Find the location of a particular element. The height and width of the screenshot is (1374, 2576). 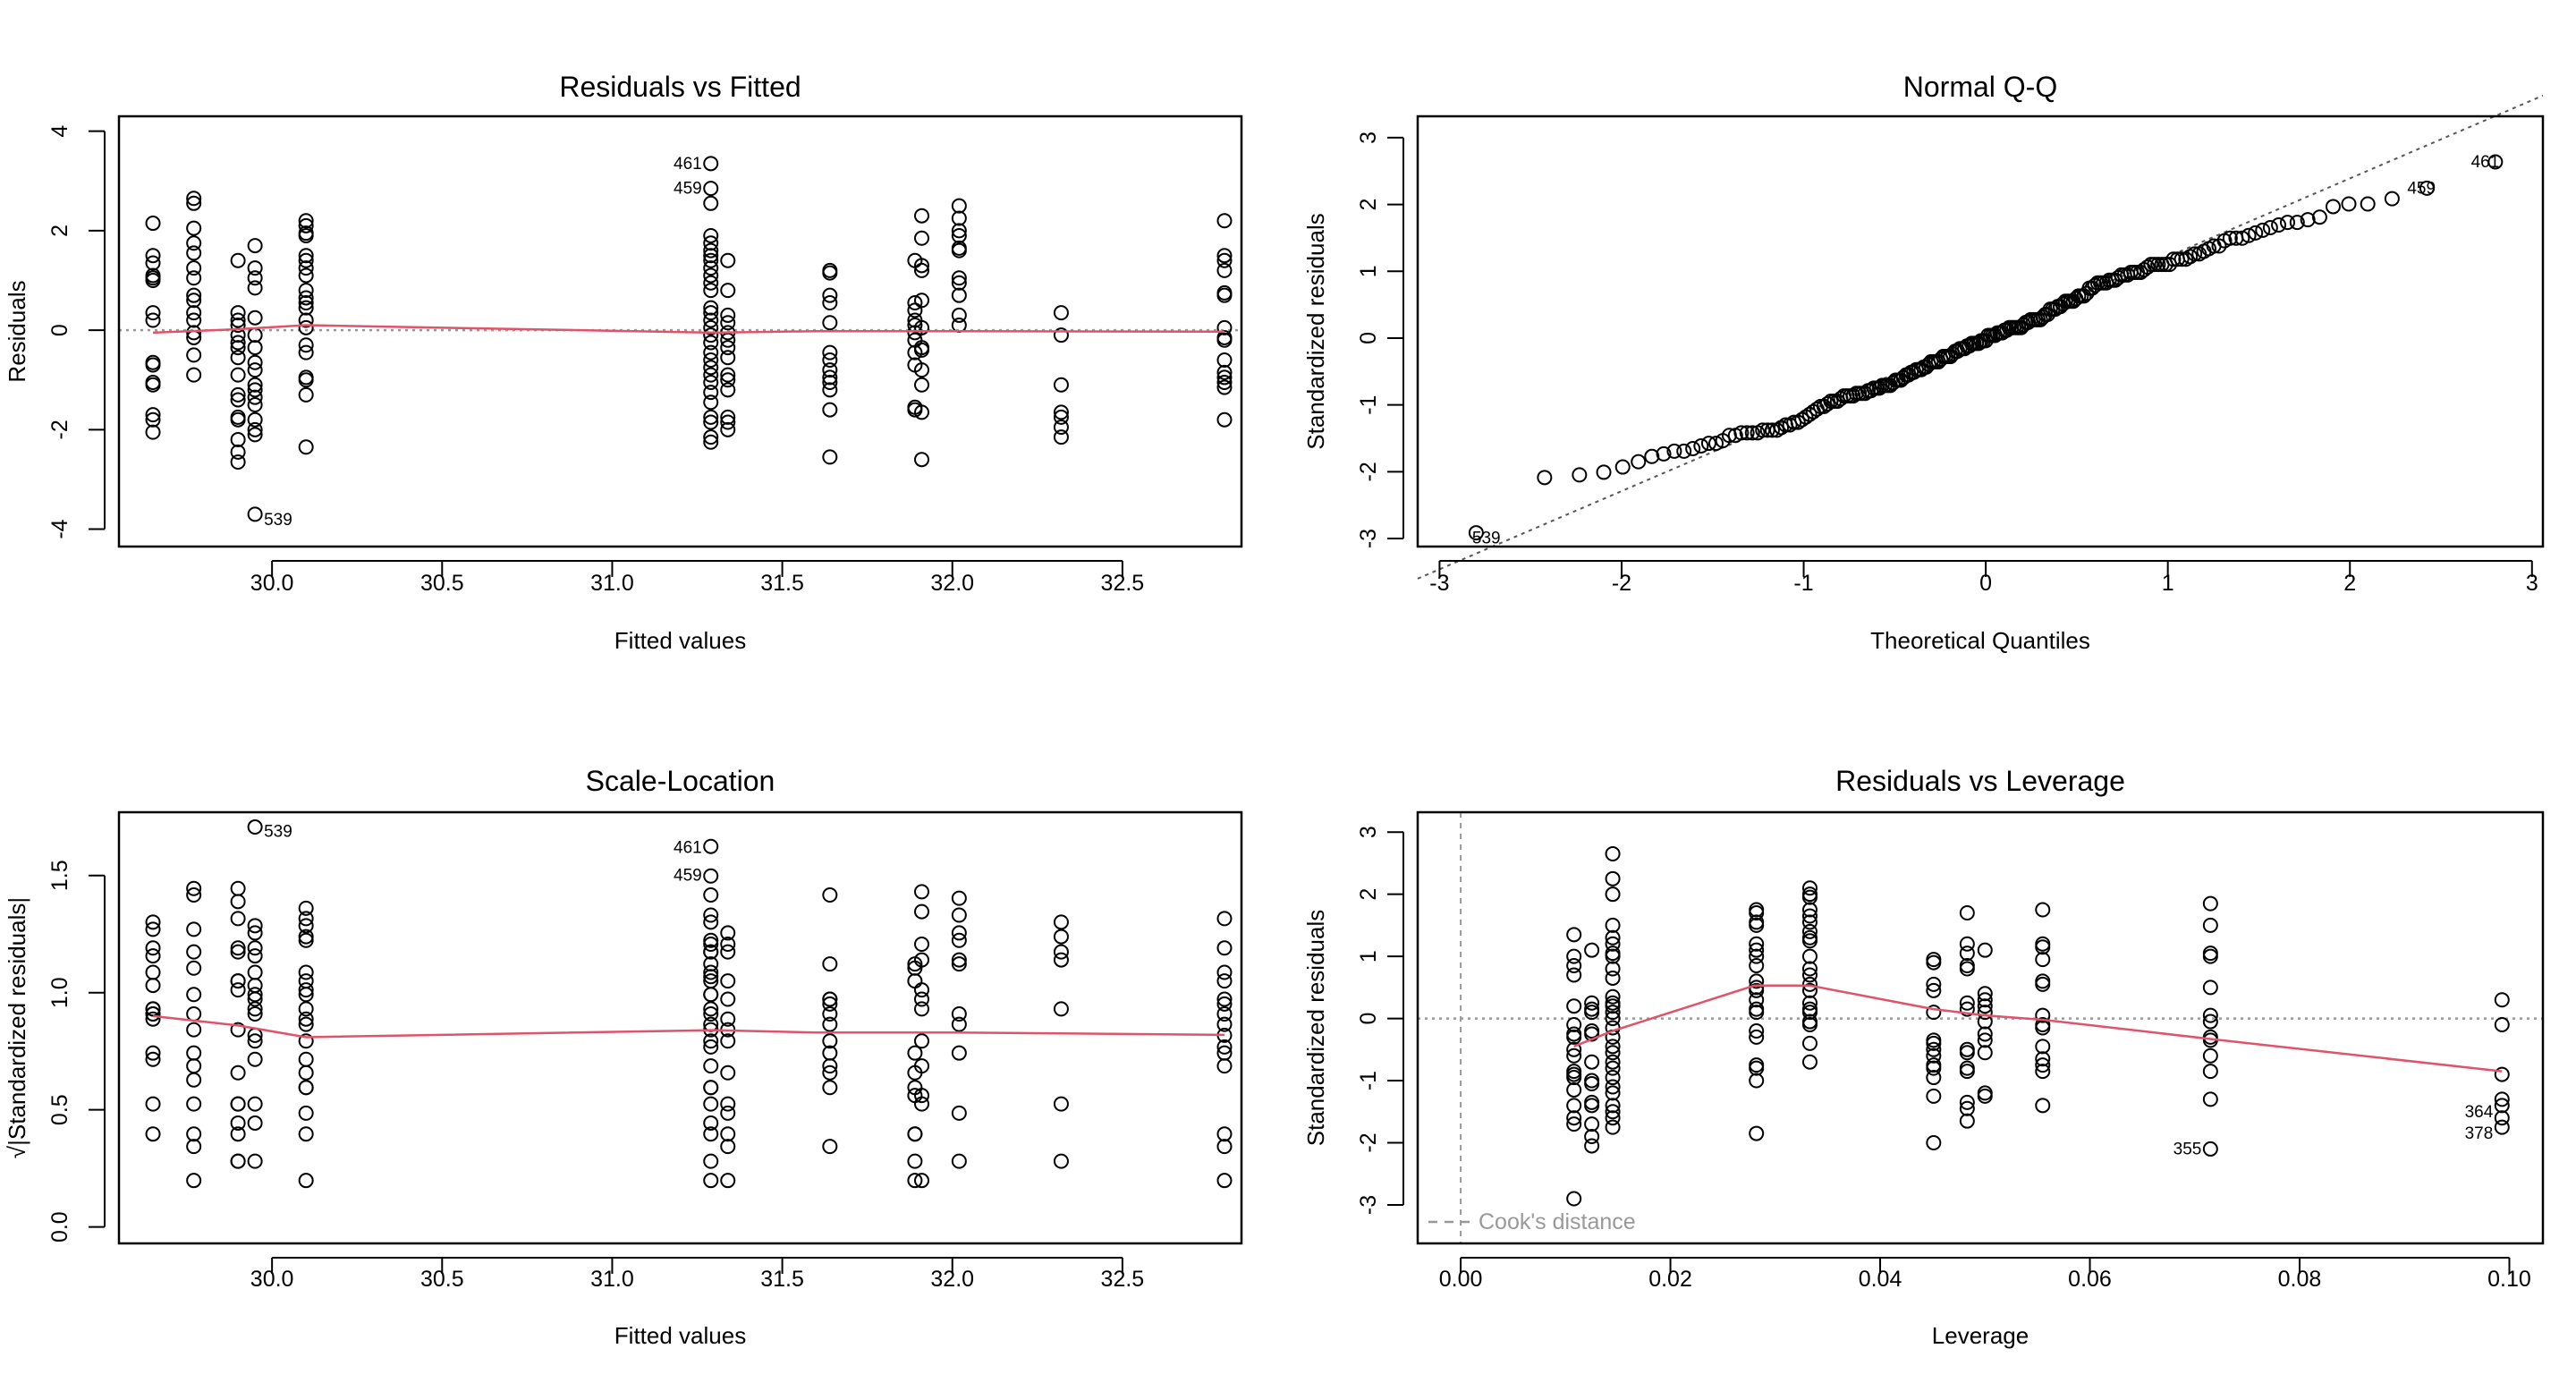

x-tick-label: 32.5 is located at coordinates (1123, 583).